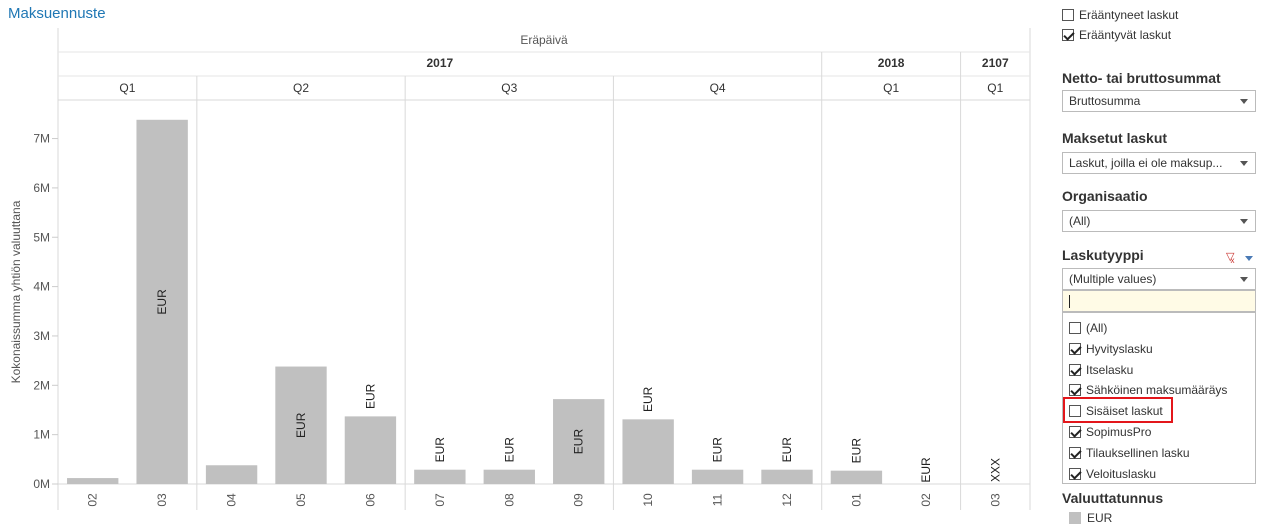 The image size is (1263, 528). Describe the element at coordinates (41, 484) in the screenshot. I see `y-tick-label: 0M` at that location.